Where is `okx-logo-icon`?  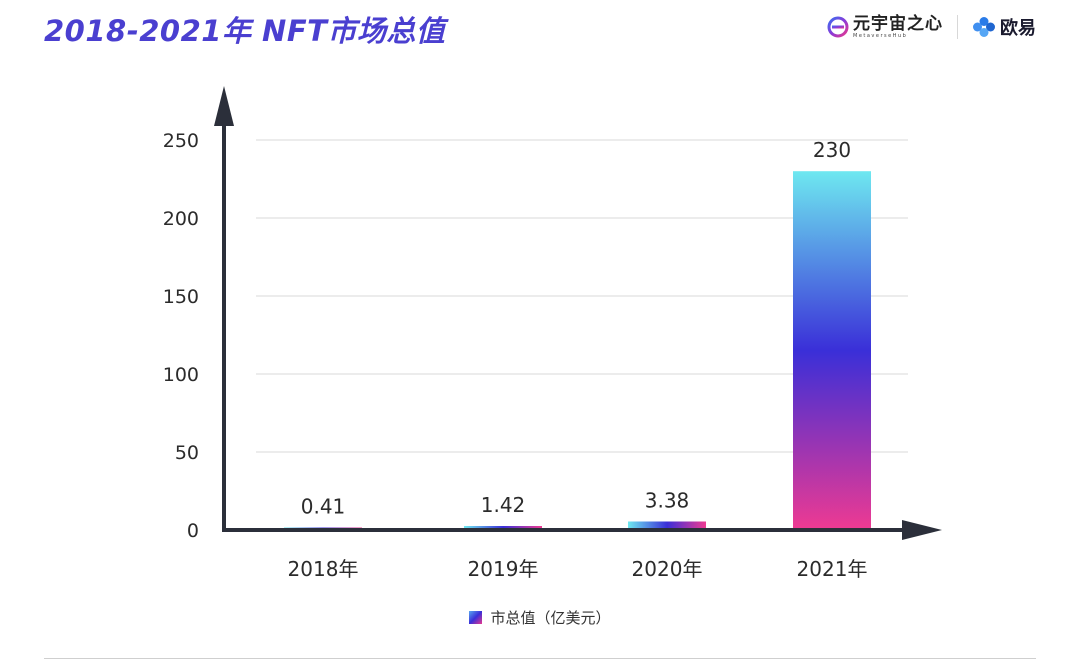
okx-logo-icon is located at coordinates (984, 27).